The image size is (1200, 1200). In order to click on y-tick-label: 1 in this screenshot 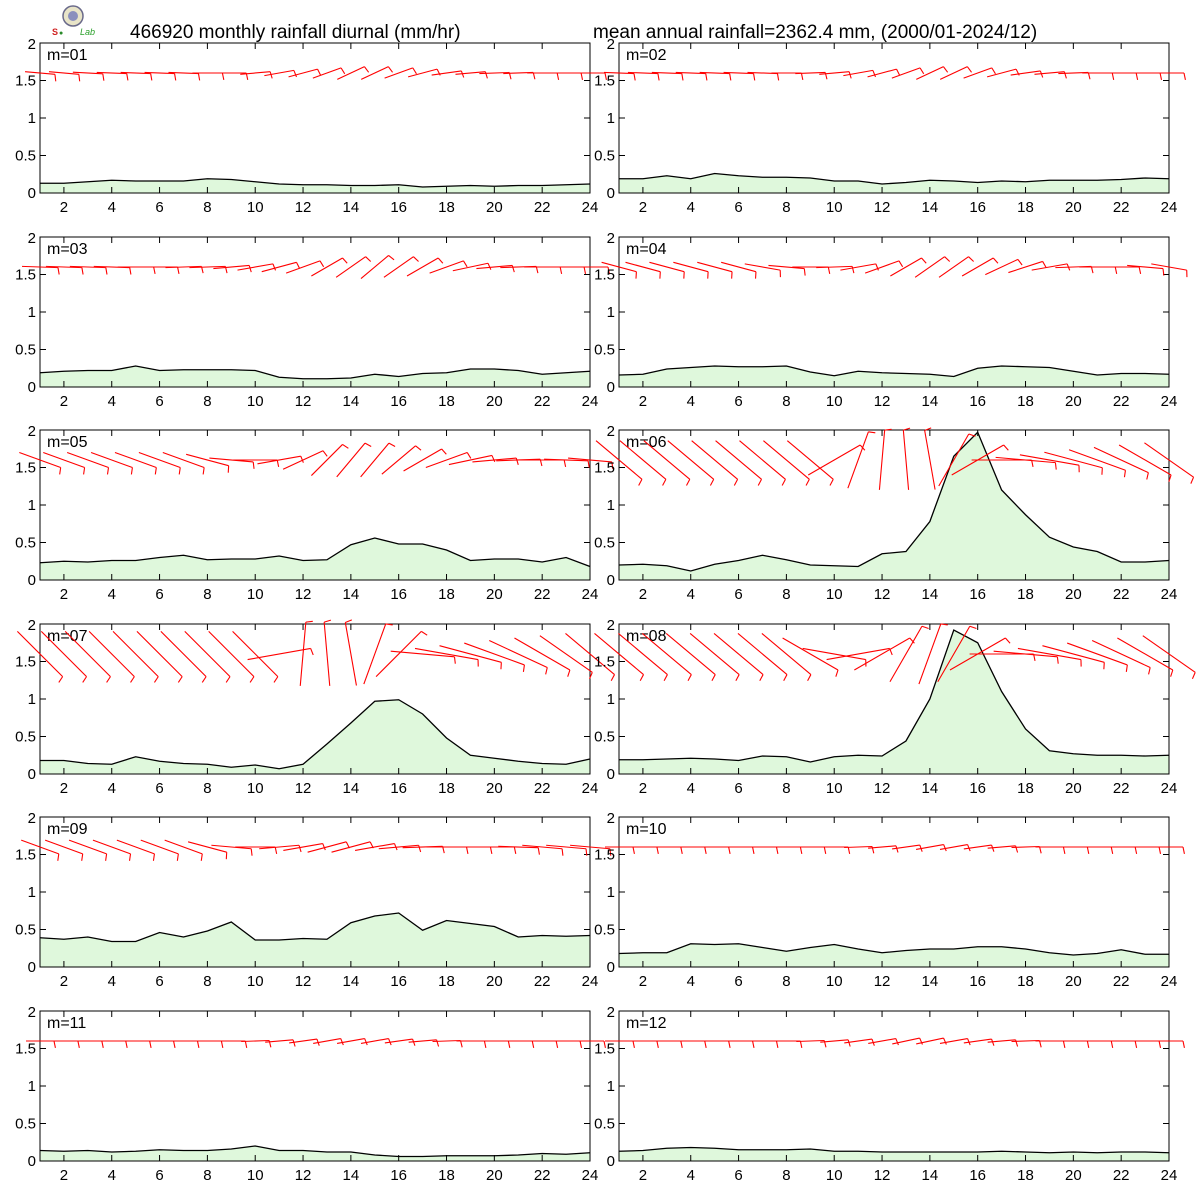, I will do `click(611, 699)`.